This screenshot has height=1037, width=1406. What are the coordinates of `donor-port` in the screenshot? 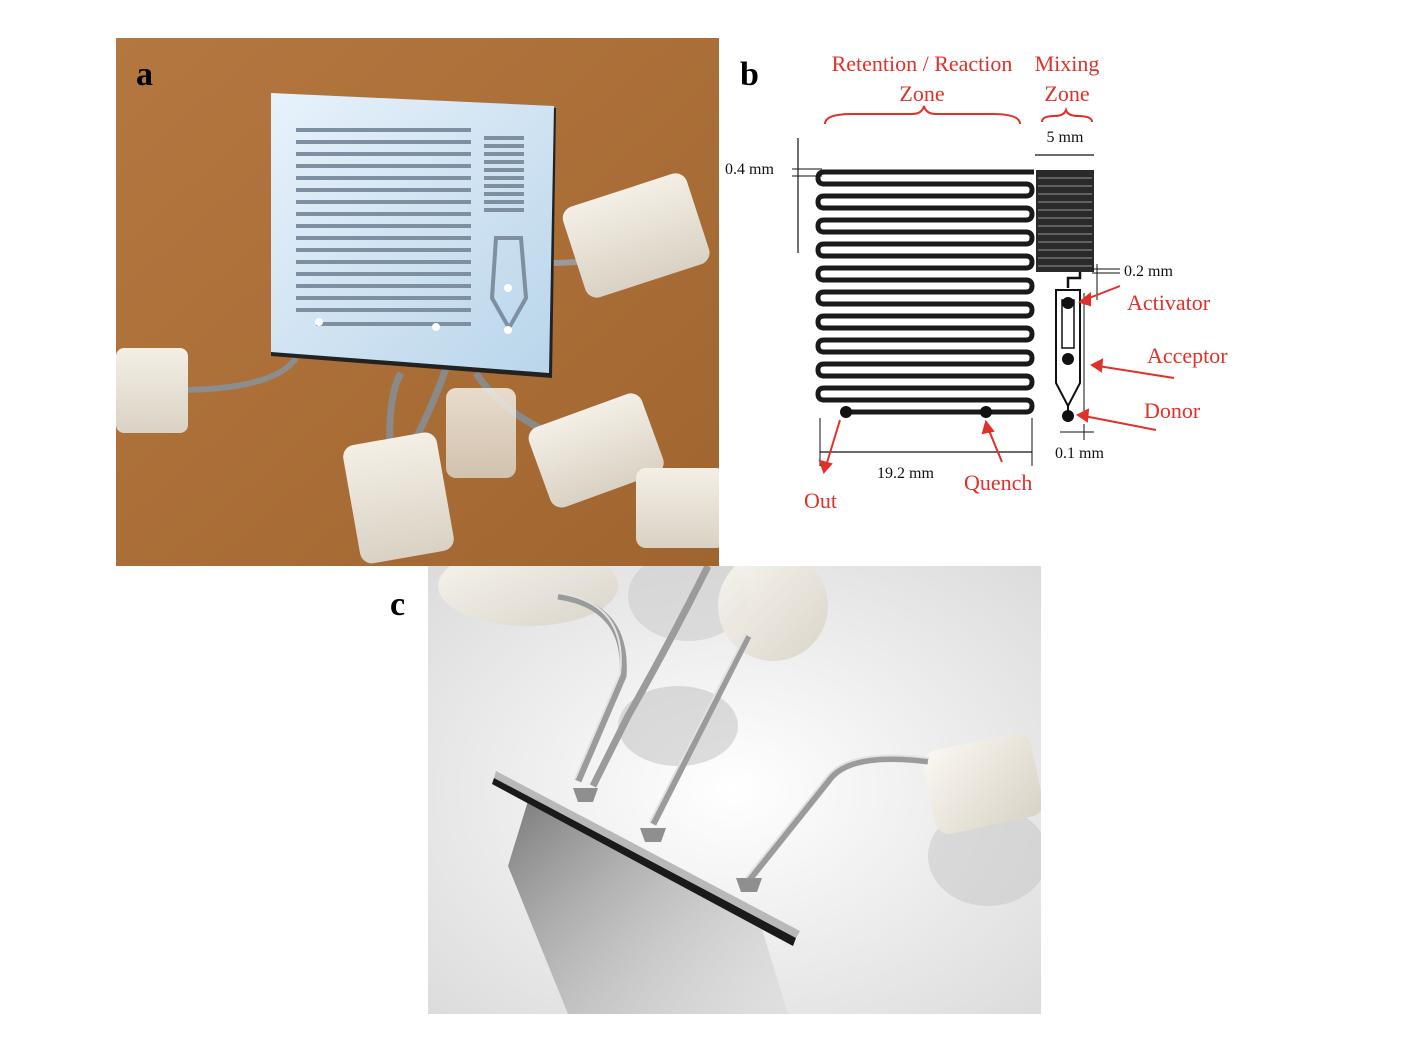 It's located at (1068, 416).